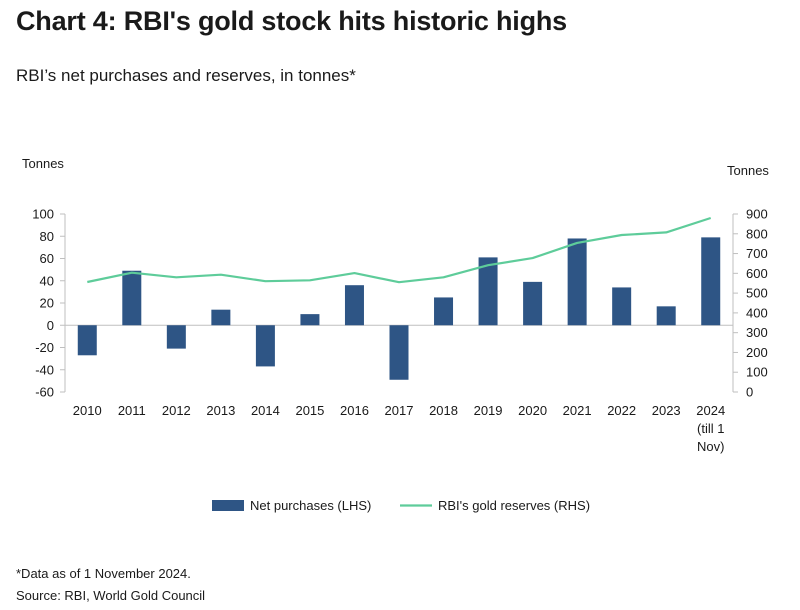 The image size is (800, 610). Describe the element at coordinates (757, 293) in the screenshot. I see `right-tick-label: 500` at that location.